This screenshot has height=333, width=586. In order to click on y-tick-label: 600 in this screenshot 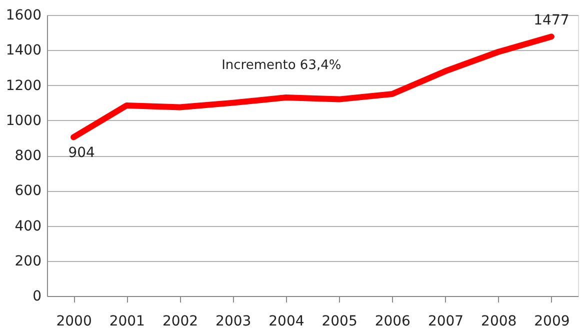, I will do `click(28, 191)`.